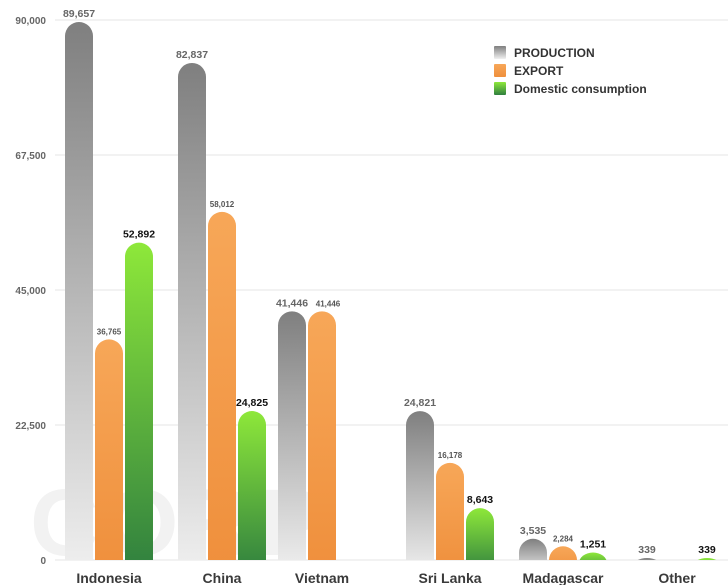 The width and height of the screenshot is (728, 585). I want to click on data-label-domestic-consumption: 8,643, so click(480, 500).